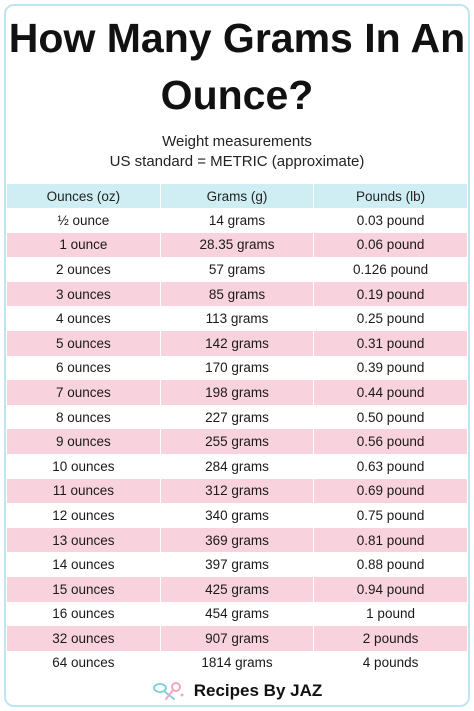 The image size is (474, 711). I want to click on table-row: 3 ounces 85 grams 0.19 pound, so click(237, 294).